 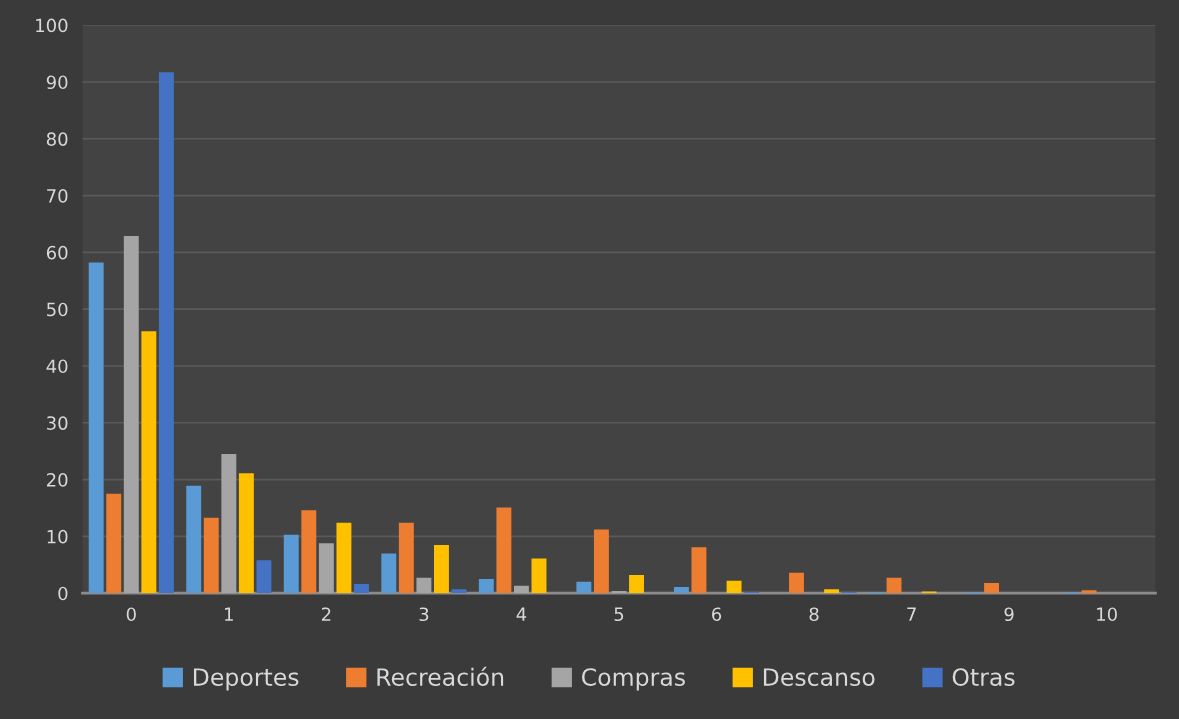 I want to click on y-tick-label: 0, so click(x=63, y=593).